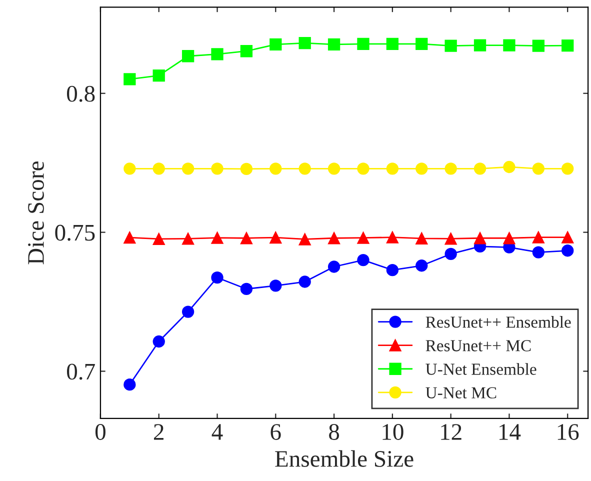 The image size is (591, 481). Describe the element at coordinates (75, 232) in the screenshot. I see `y-tick-label: 0.75` at that location.